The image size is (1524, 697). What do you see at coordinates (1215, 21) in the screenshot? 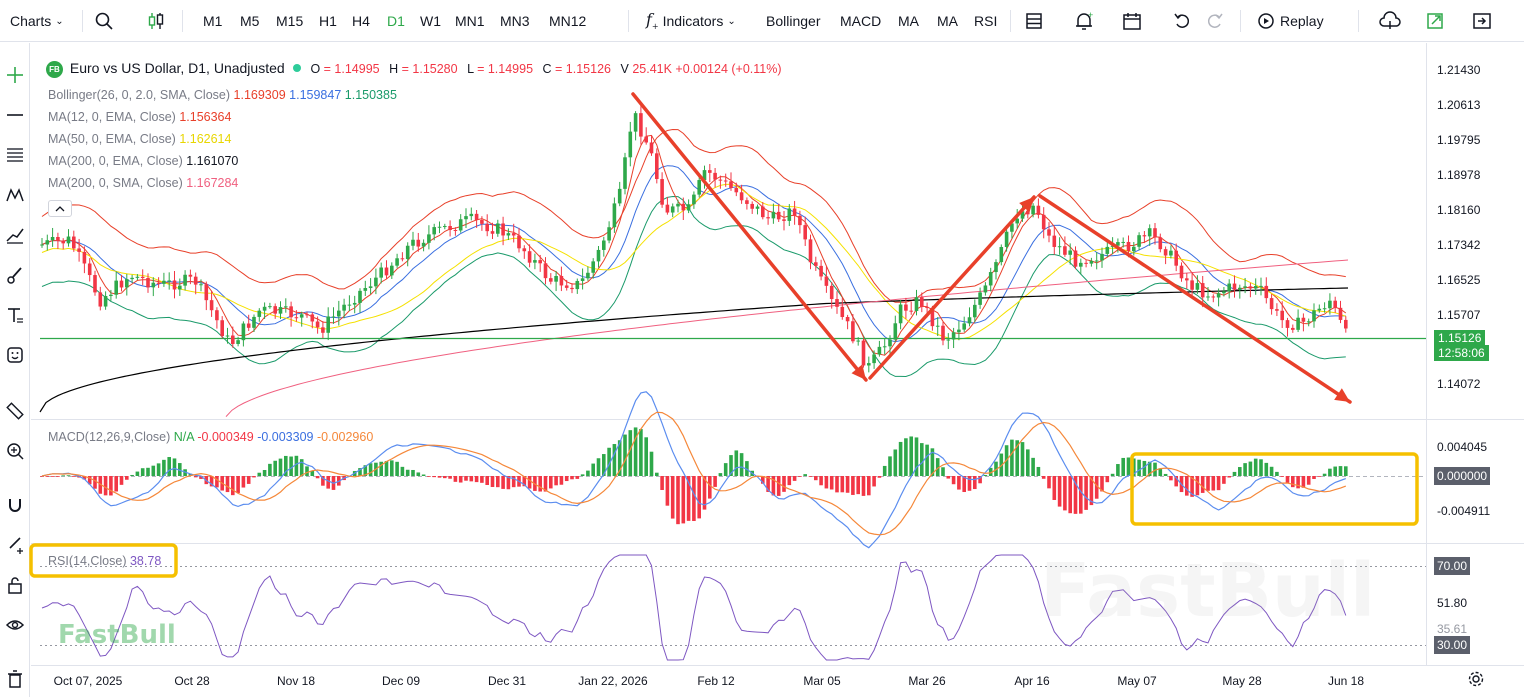
I see `redo-icon` at bounding box center [1215, 21].